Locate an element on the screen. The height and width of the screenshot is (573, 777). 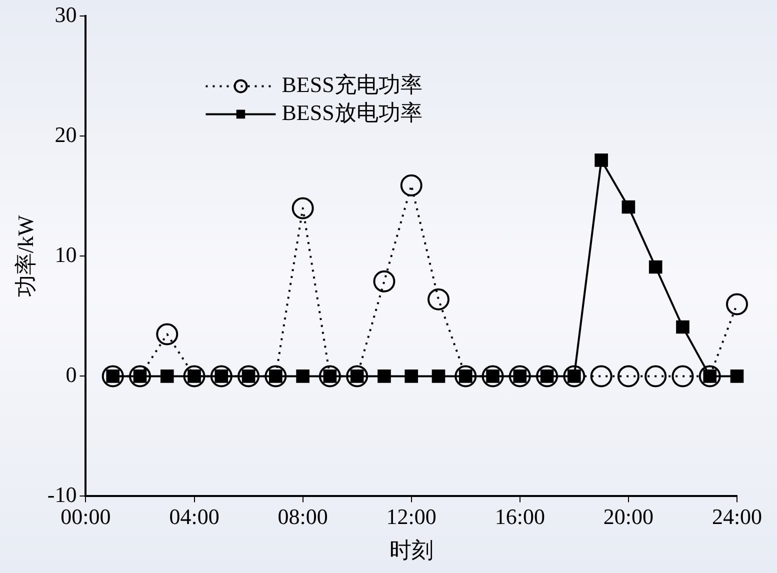
x-tick-label: 20:00 is located at coordinates (628, 517).